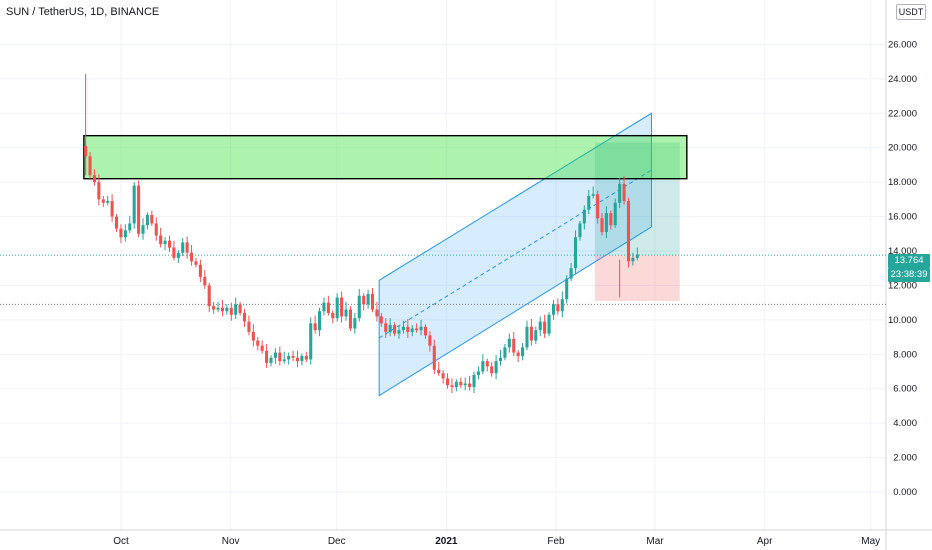 This screenshot has width=932, height=550. Describe the element at coordinates (637, 199) in the screenshot. I see `long-target-zone` at that location.